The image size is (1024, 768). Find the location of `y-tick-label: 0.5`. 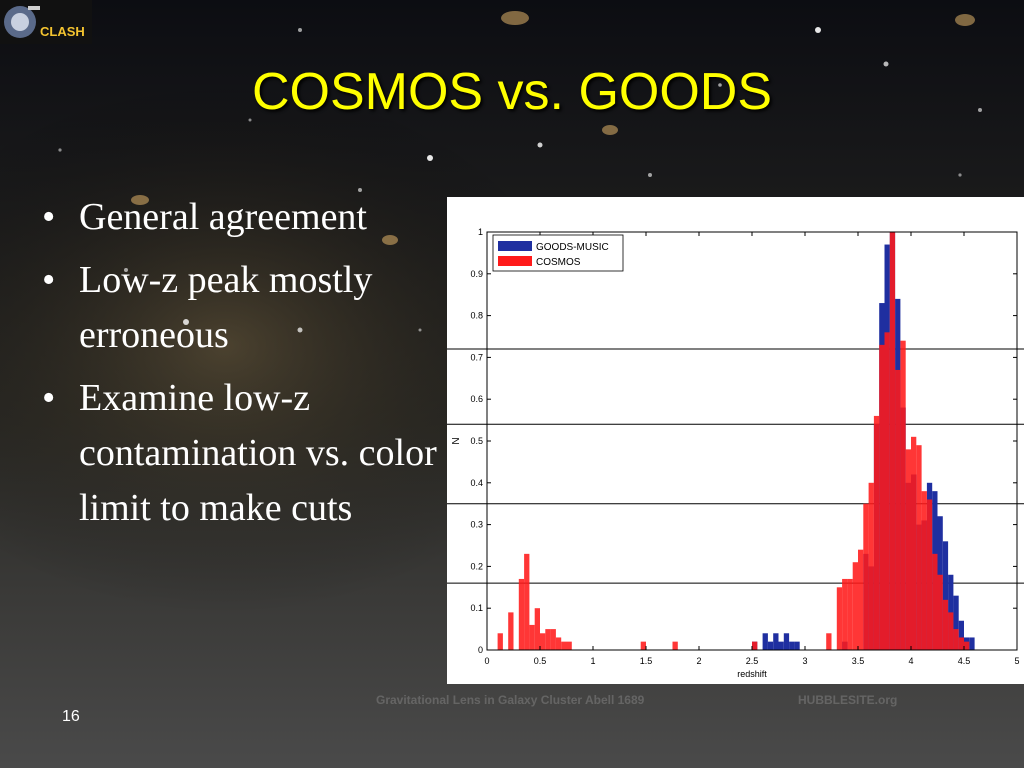

y-tick-label: 0.5 is located at coordinates (476, 441).